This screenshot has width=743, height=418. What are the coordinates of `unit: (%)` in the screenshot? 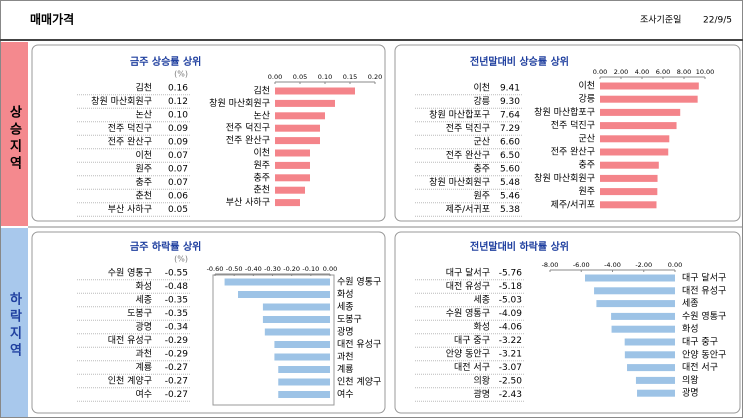 It's located at (181, 74).